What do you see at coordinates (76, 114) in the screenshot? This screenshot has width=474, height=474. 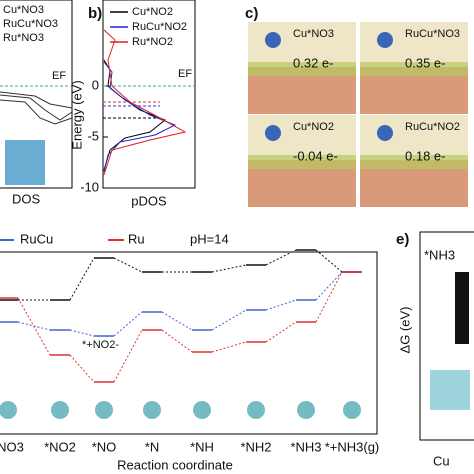 I see `y-axis-label: Energy (eV)` at bounding box center [76, 114].